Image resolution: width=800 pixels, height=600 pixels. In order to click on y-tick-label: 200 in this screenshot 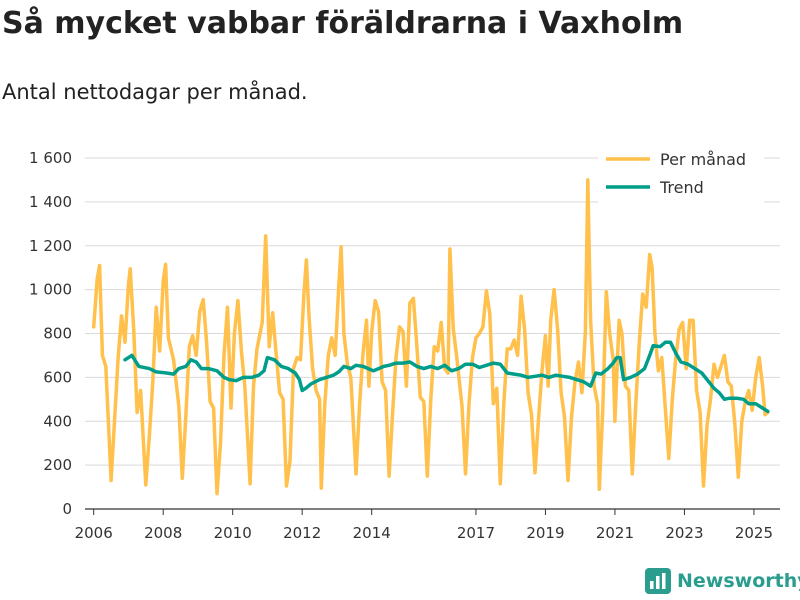, I will do `click(57, 465)`.